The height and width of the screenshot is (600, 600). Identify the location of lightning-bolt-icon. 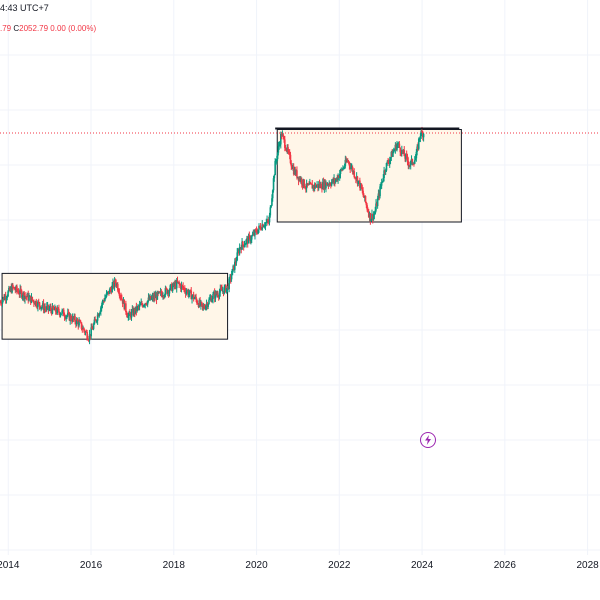
(428, 440).